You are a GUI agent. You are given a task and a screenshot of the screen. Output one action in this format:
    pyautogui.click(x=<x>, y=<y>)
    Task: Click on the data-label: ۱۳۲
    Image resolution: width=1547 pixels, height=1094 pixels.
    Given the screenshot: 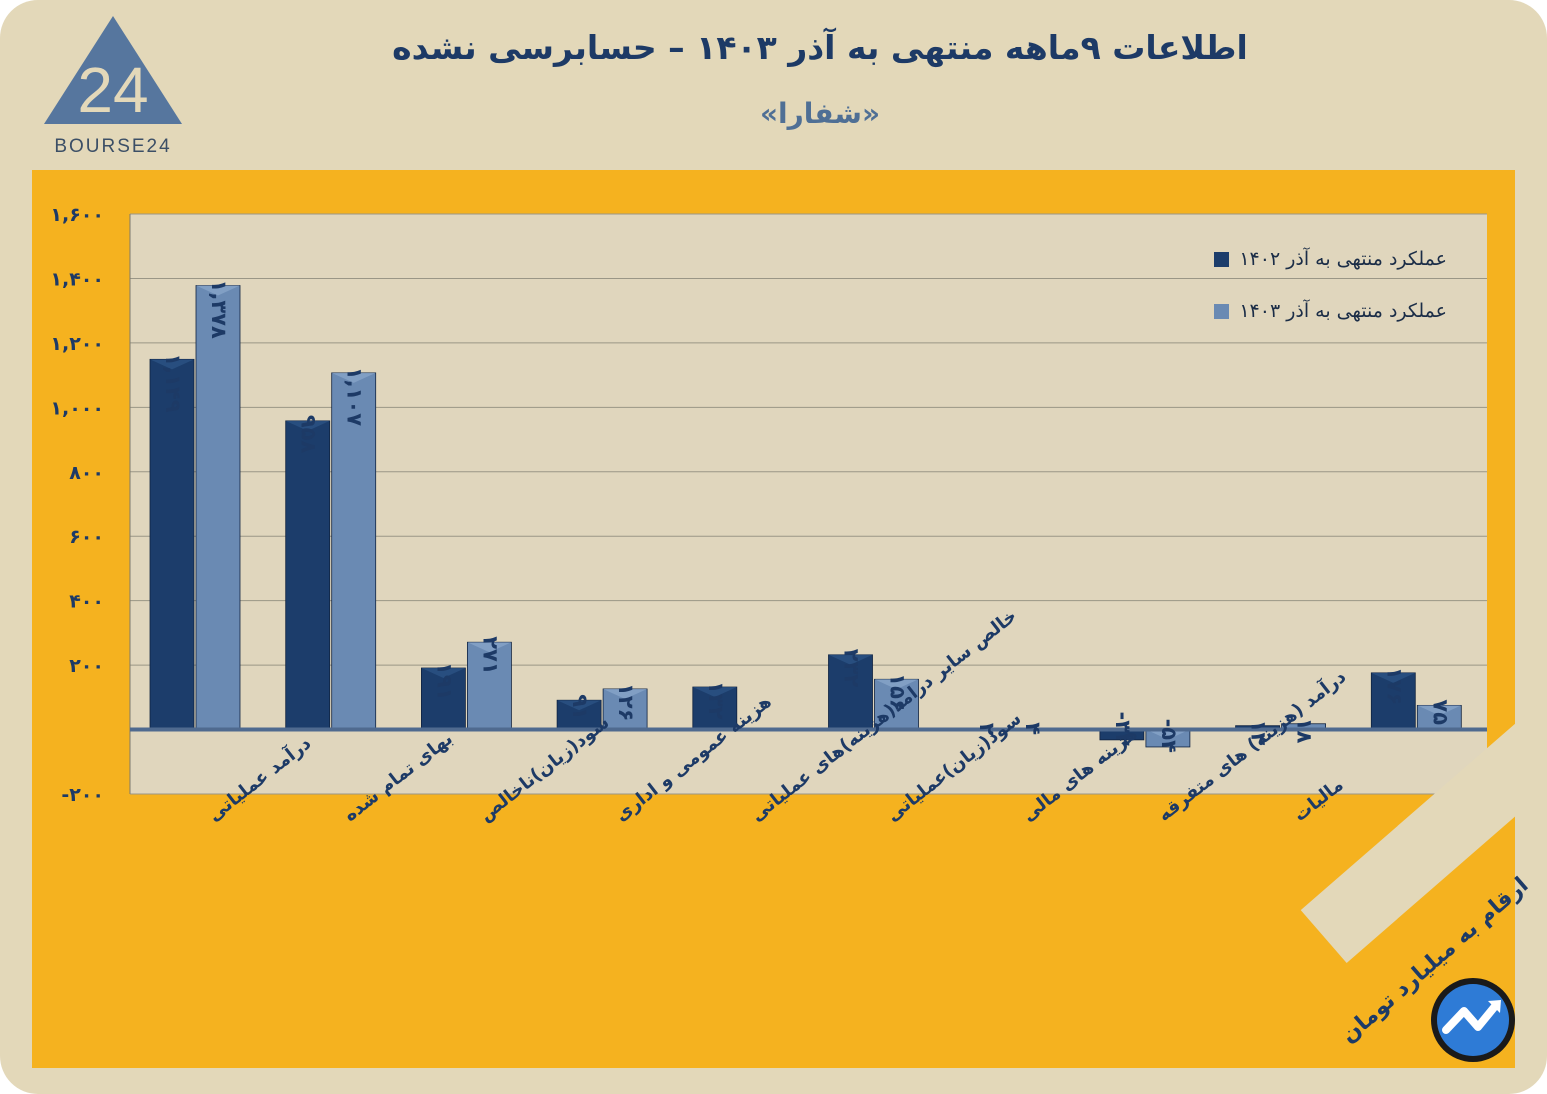 What is the action you would take?
    pyautogui.click(x=716, y=700)
    